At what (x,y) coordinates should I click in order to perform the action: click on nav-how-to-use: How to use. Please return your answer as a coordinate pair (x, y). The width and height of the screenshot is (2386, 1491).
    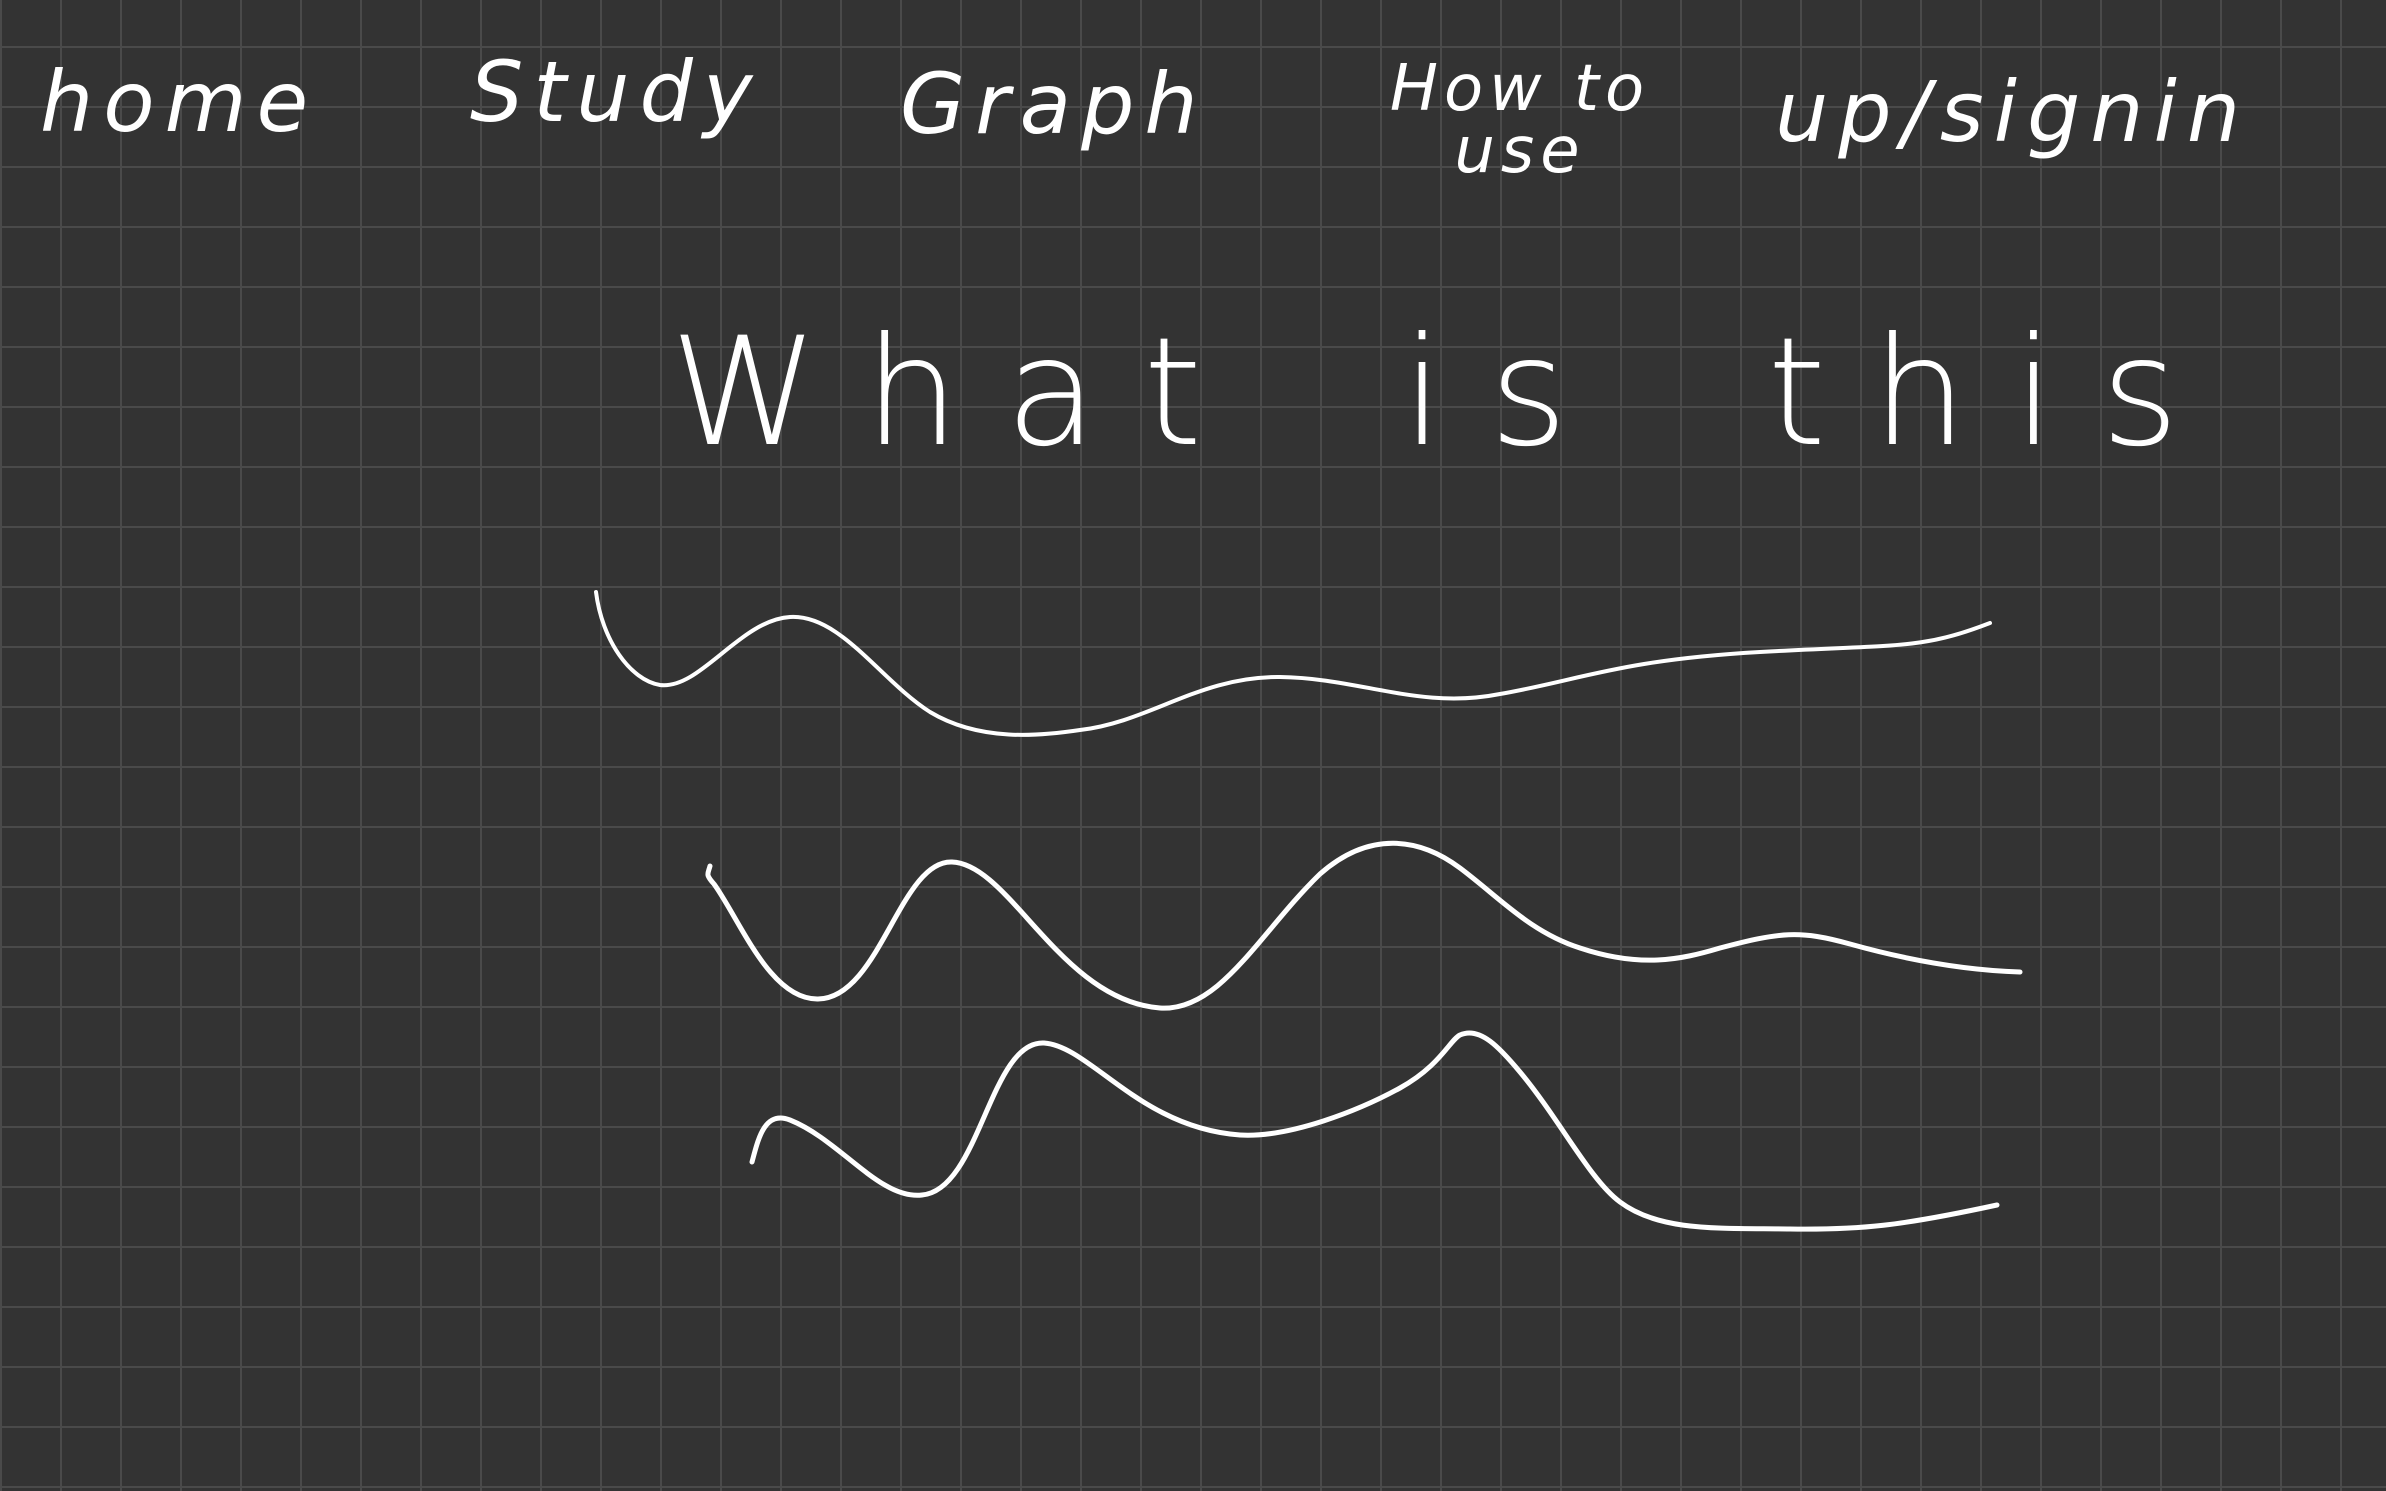
    Looking at the image, I should click on (1520, 120).